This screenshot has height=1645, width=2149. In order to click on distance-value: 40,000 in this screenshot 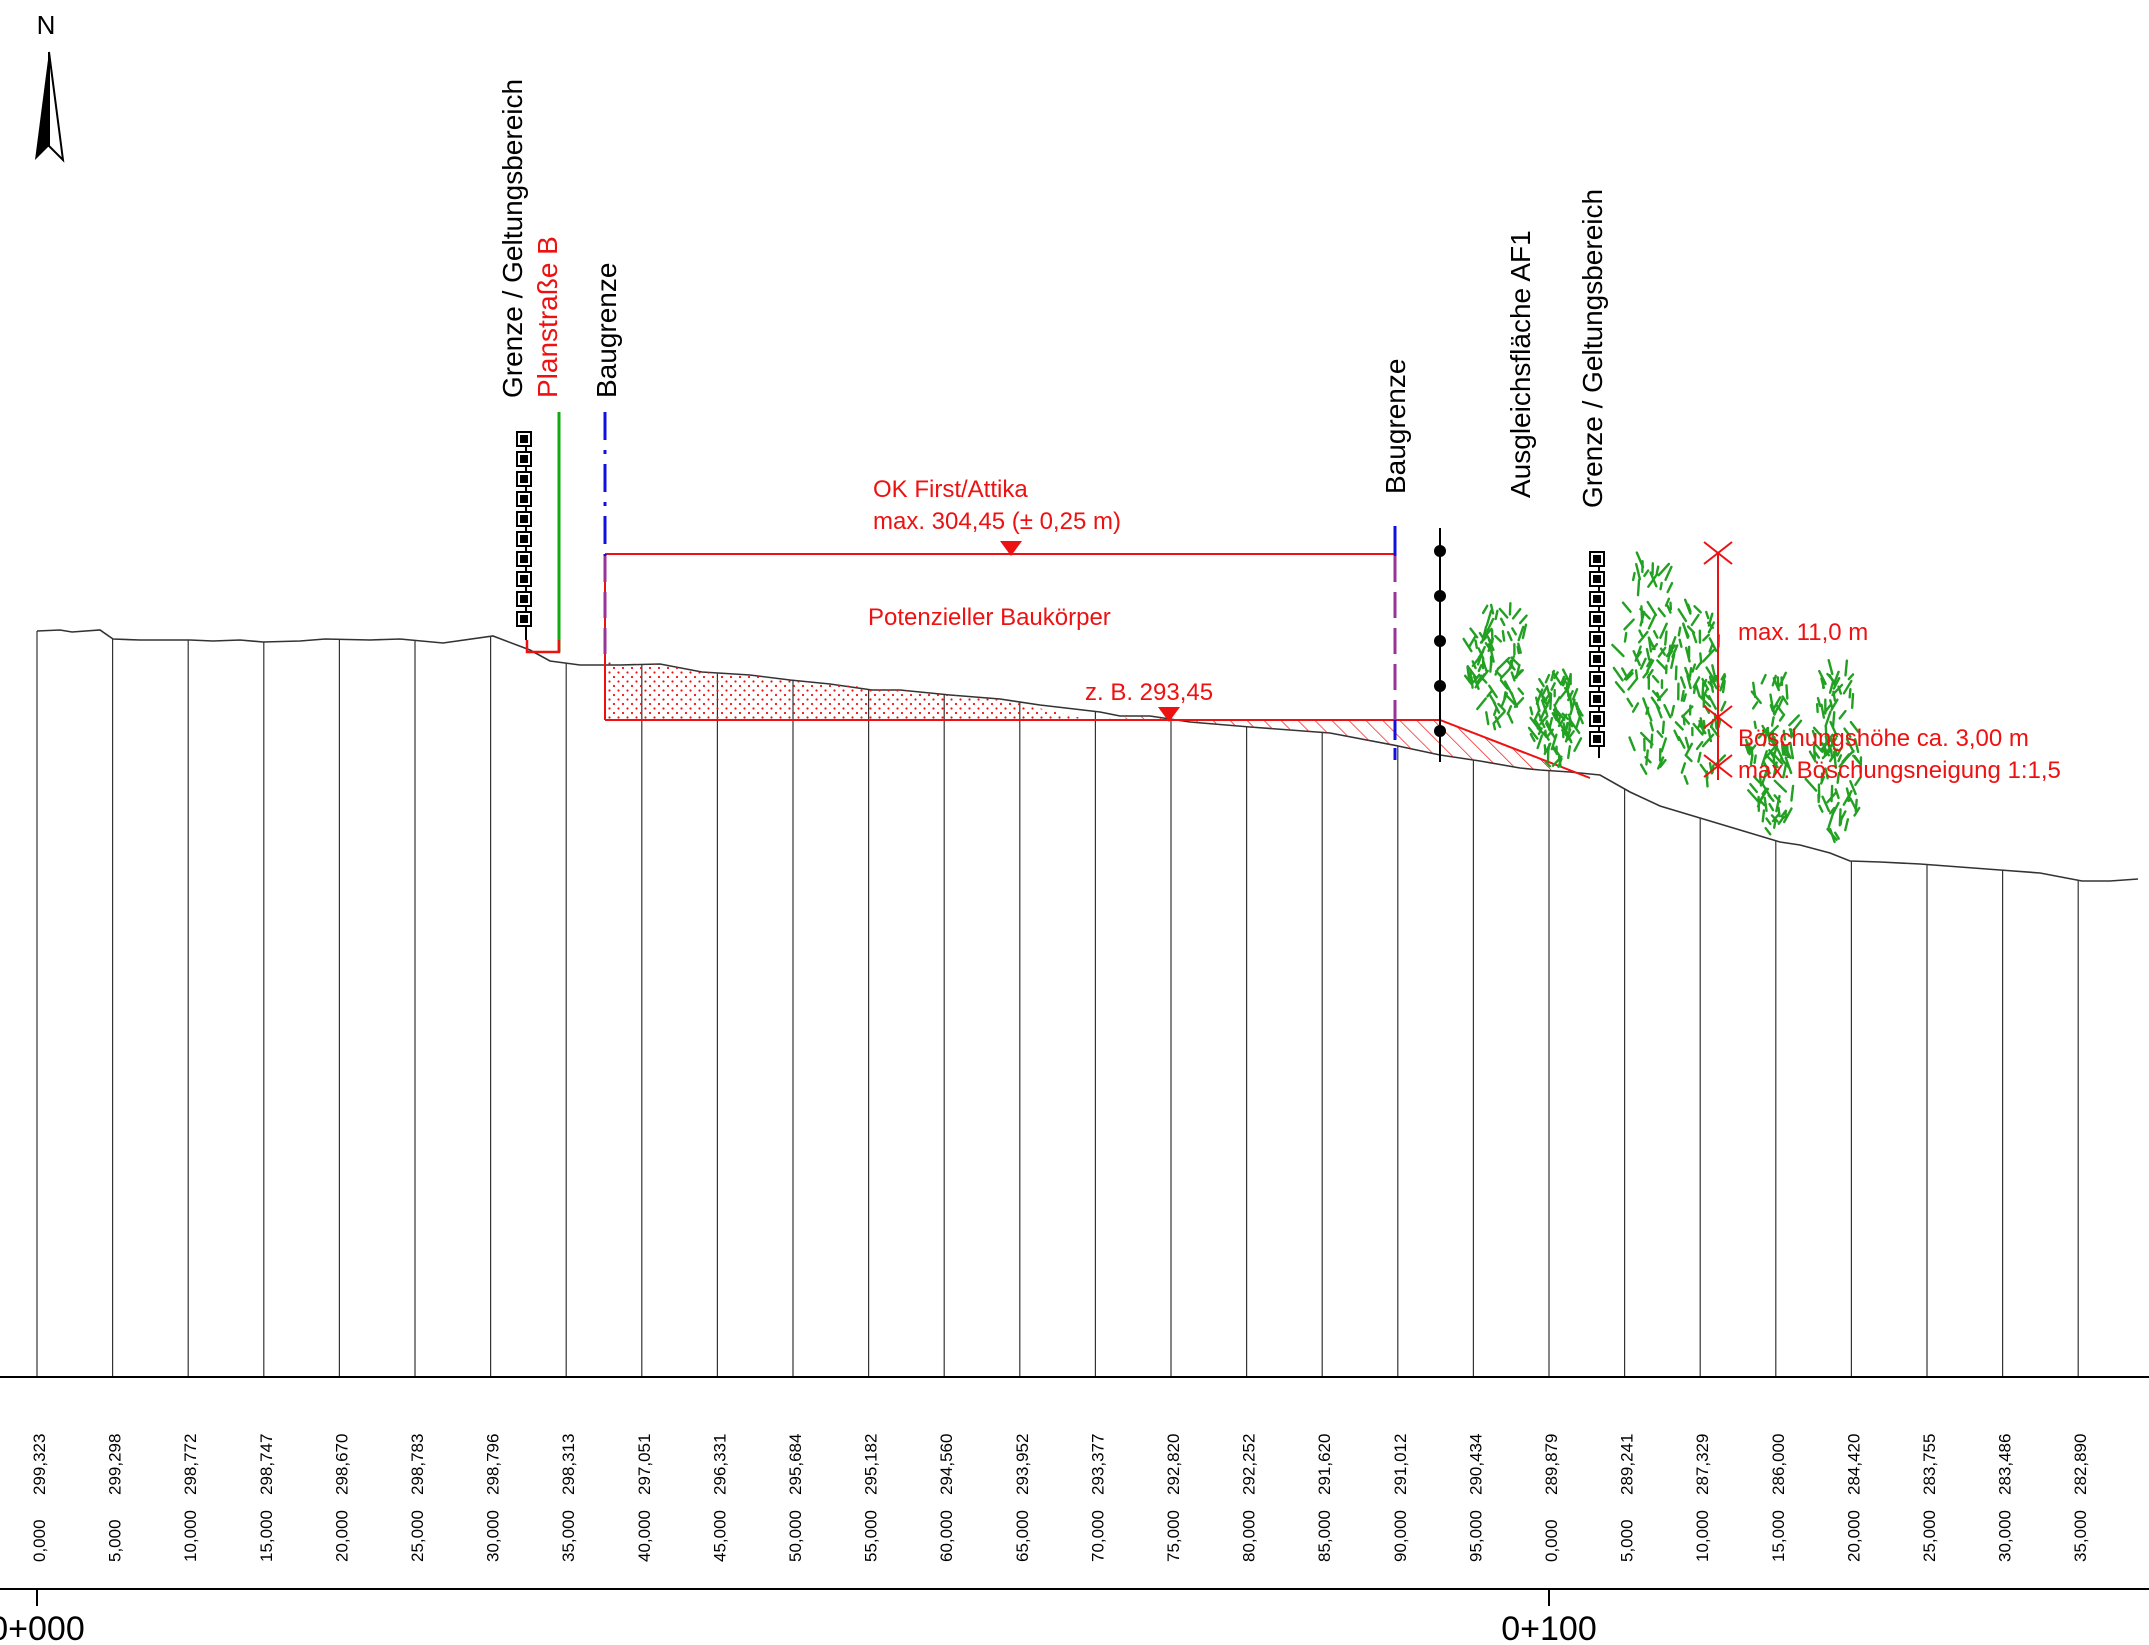, I will do `click(644, 1536)`.